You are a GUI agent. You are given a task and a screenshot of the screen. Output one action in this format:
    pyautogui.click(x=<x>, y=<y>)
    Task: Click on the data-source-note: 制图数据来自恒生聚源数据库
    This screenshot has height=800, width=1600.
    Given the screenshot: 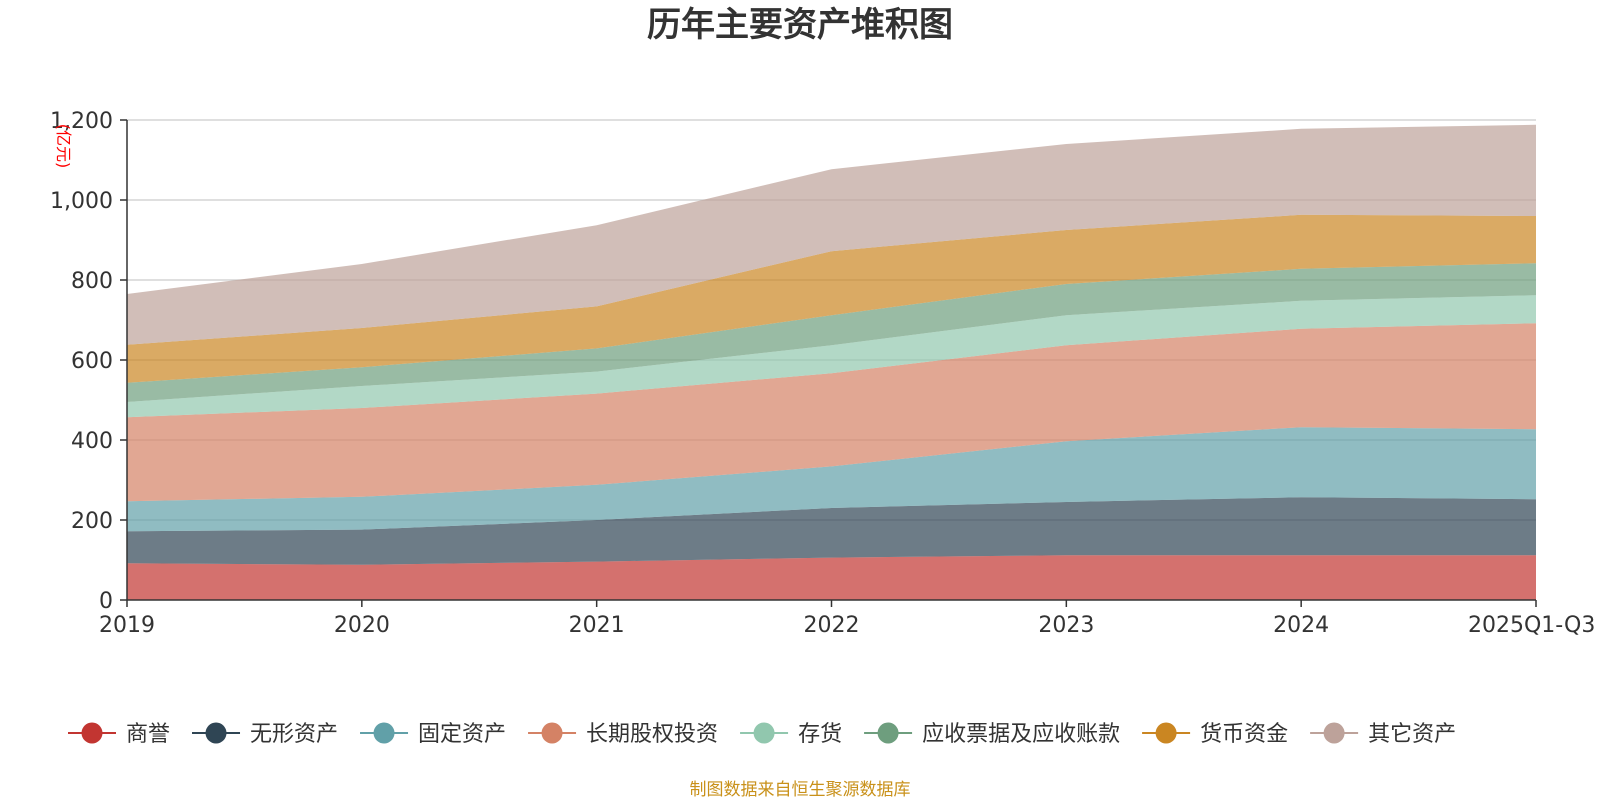 What is the action you would take?
    pyautogui.click(x=800, y=790)
    